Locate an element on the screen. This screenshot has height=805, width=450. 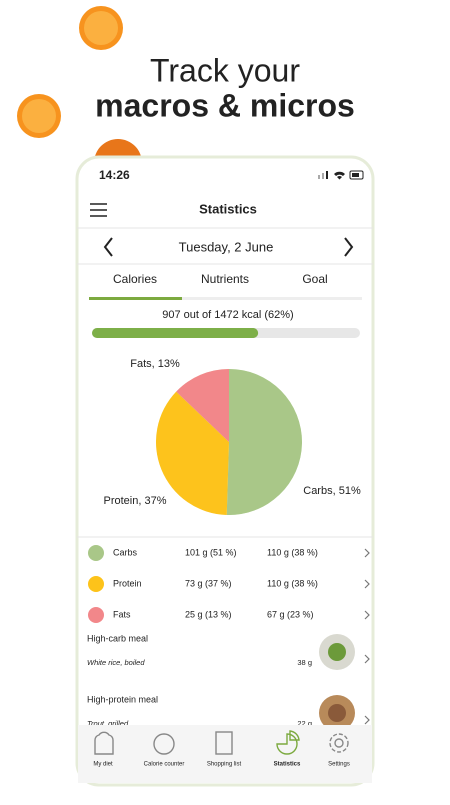
nav-label: Calorie counter is located at coordinates (164, 765).